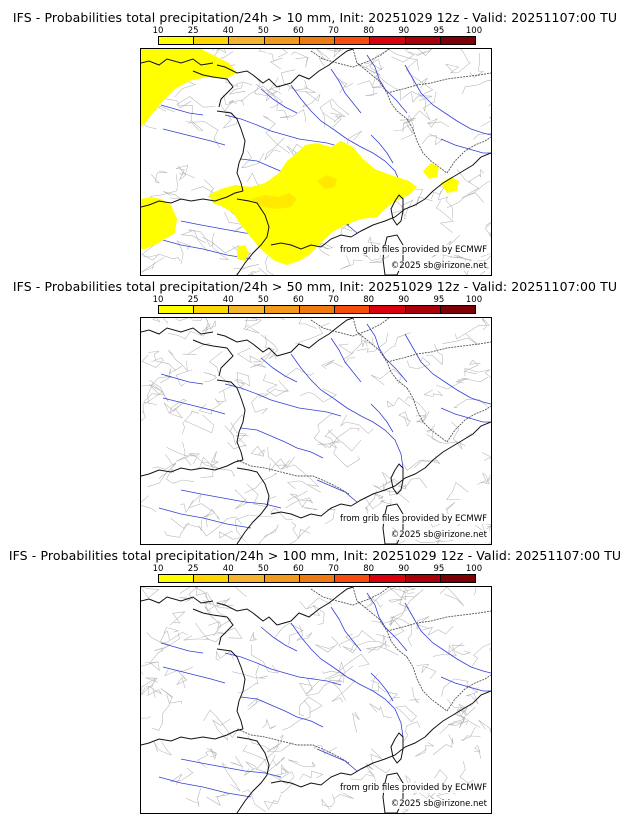 Image resolution: width=630 pixels, height=828 pixels. What do you see at coordinates (333, 31) in the screenshot?
I see `scale-tick-70: 70` at bounding box center [333, 31].